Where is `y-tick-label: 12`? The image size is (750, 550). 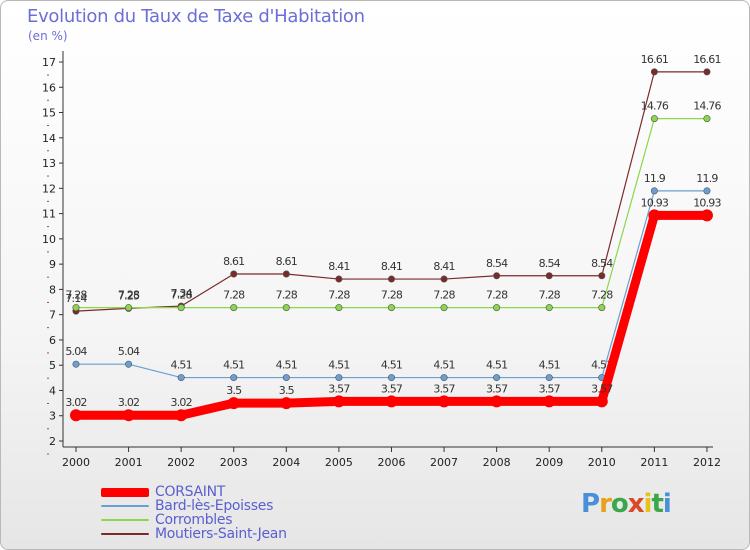
y-tick-label: 12 is located at coordinates (49, 188).